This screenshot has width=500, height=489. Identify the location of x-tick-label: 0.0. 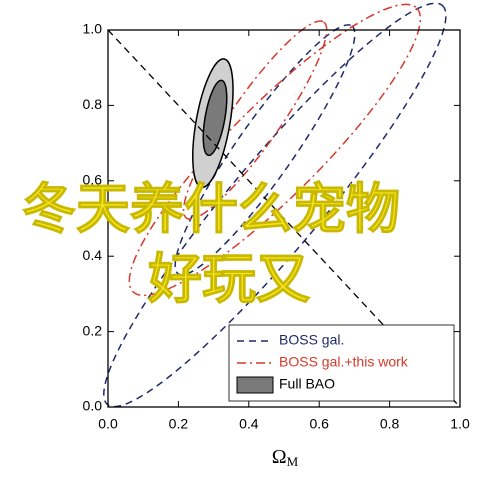
(108, 424).